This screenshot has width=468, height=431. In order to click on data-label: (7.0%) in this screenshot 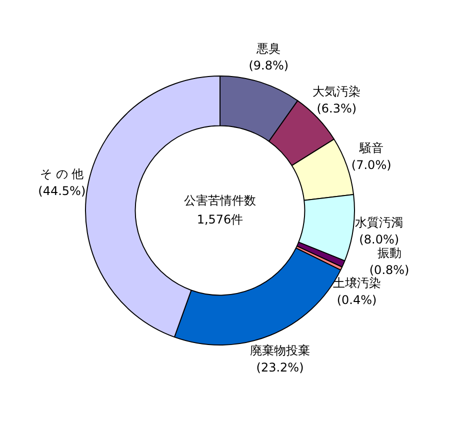, I will do `click(371, 165)`.